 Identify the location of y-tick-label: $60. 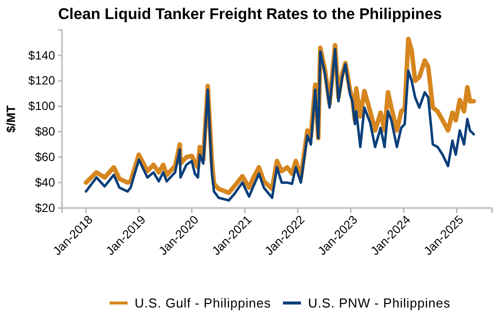
(45, 157).